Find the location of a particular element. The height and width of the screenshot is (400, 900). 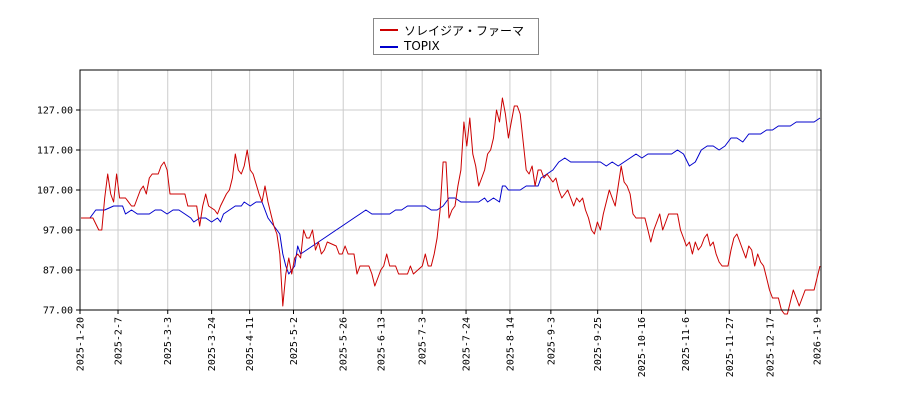

legend-item-series-2: TOPIX is located at coordinates (456, 47).